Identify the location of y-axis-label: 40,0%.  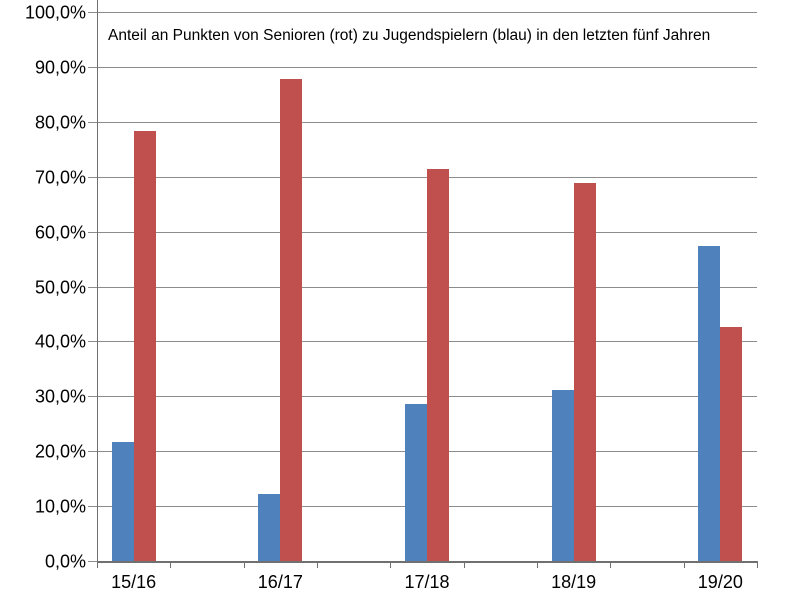
(60, 341).